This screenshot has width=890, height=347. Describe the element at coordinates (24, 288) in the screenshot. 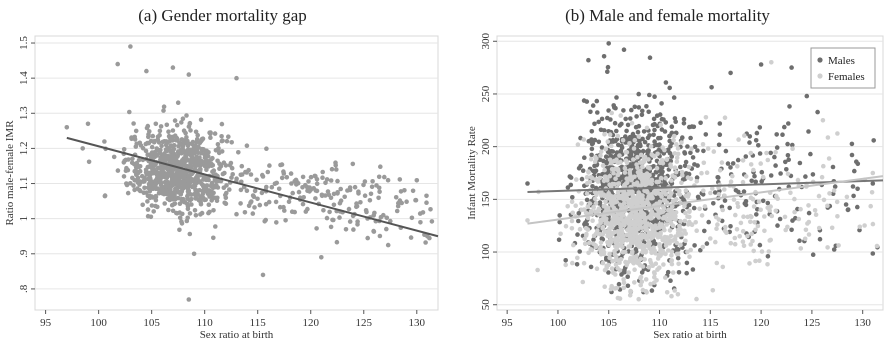

I see `y-tick-label: .8` at that location.